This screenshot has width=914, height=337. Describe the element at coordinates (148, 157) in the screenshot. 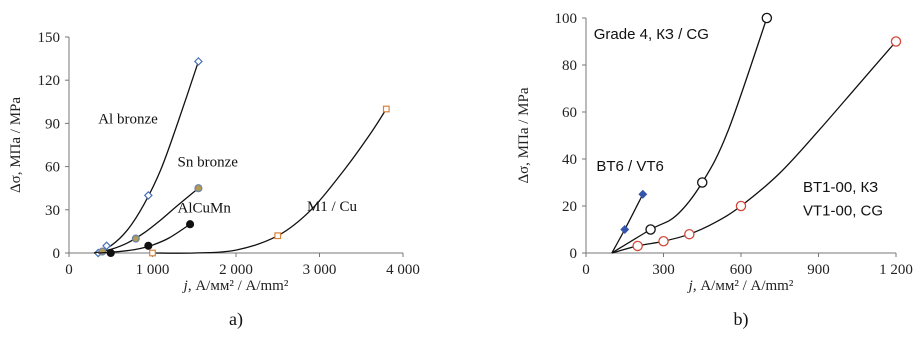

I see `series-1-1: Al bronze` at that location.